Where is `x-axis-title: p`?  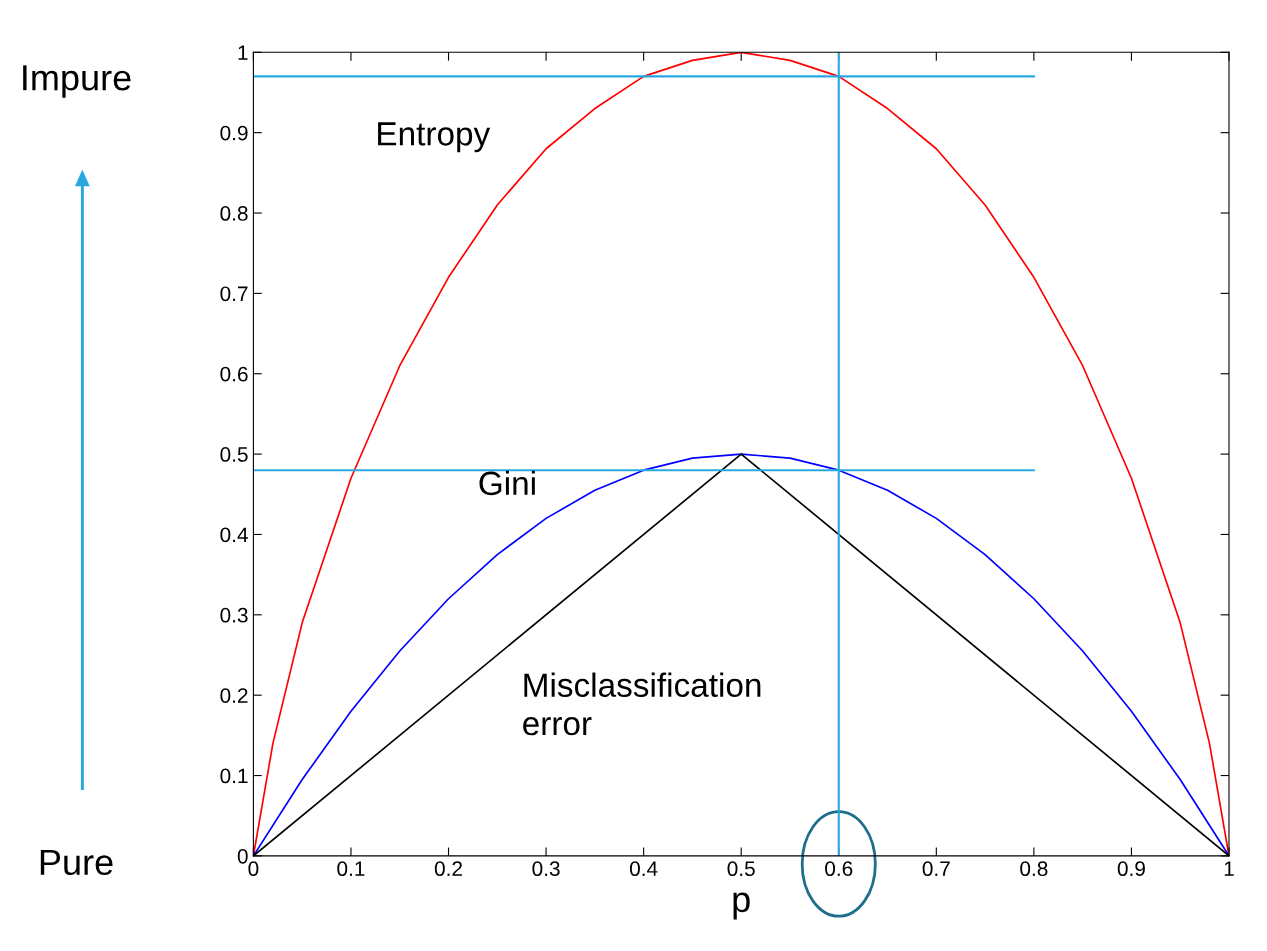
x-axis-title: p is located at coordinates (741, 906).